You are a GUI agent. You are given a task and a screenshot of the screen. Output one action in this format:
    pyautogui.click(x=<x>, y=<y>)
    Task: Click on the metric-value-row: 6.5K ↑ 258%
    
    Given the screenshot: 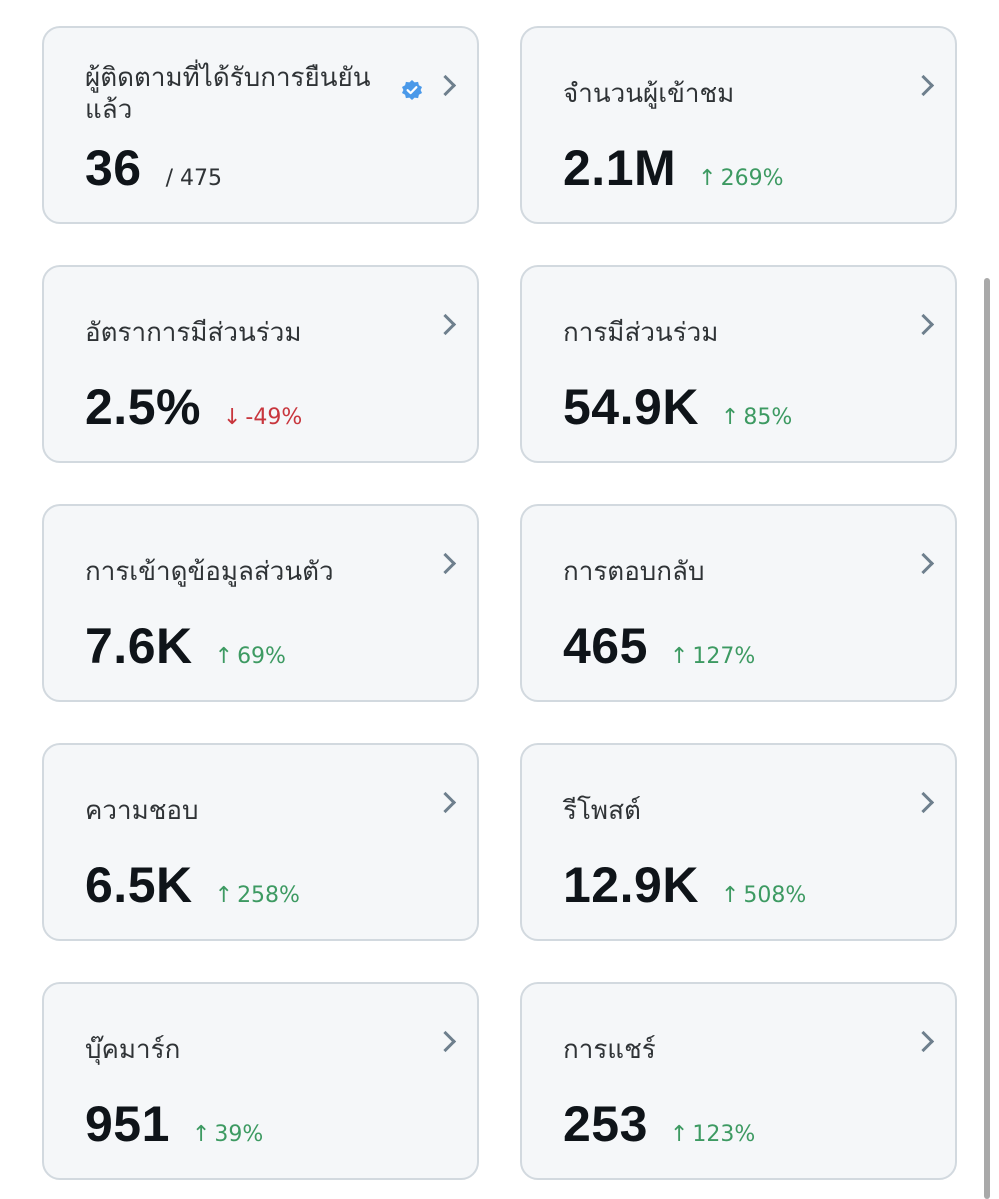 What is the action you would take?
    pyautogui.click(x=192, y=885)
    